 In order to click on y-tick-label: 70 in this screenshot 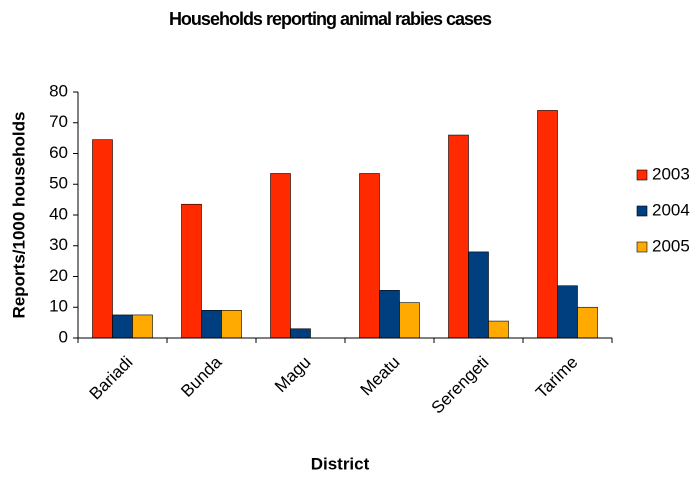, I will do `click(58, 121)`.